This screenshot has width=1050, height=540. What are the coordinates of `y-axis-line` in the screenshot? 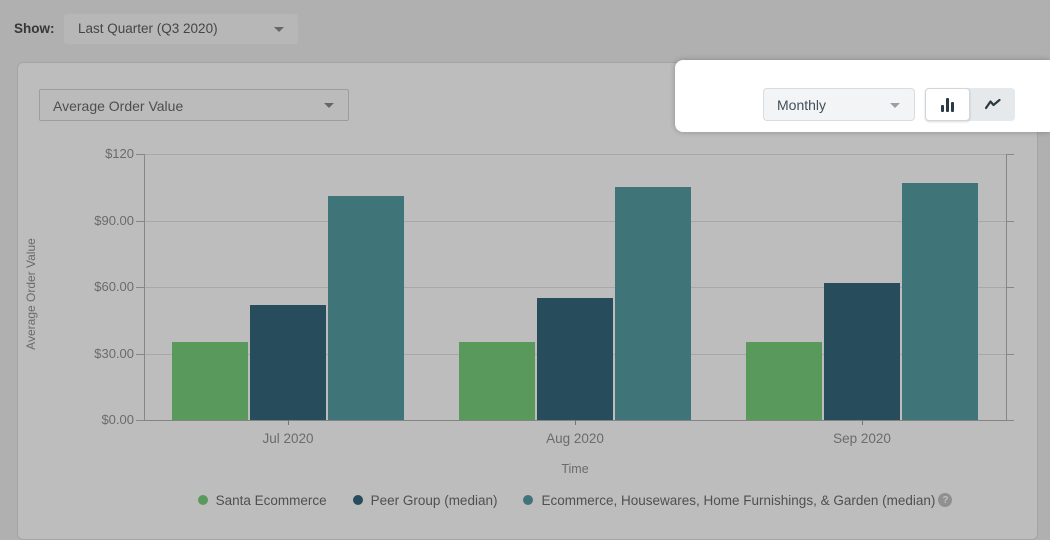 It's located at (144, 287).